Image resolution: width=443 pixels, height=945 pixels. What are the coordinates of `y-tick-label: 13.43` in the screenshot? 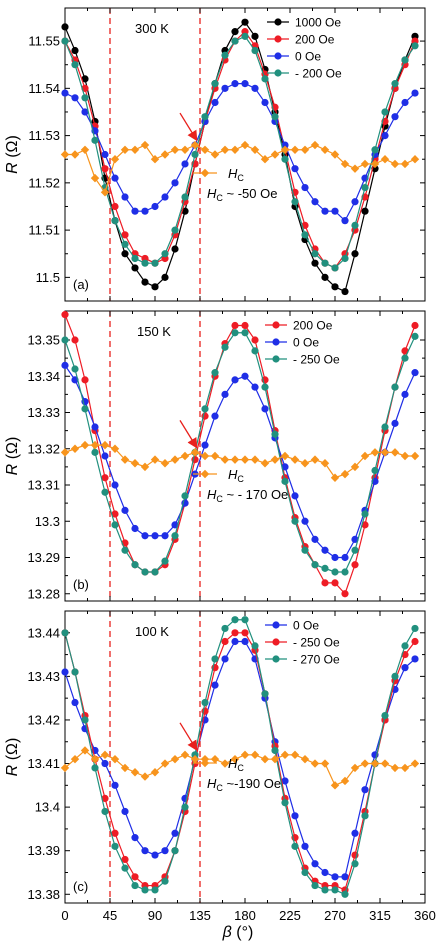 It's located at (43, 676).